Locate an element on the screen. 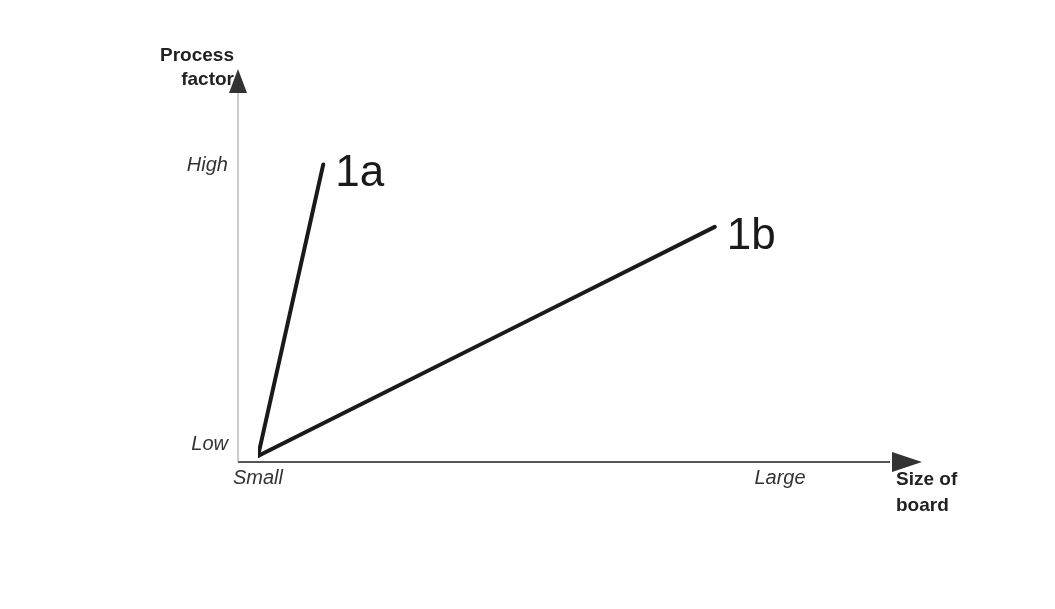 This screenshot has width=1055, height=609. annotation: Low is located at coordinates (209, 443).